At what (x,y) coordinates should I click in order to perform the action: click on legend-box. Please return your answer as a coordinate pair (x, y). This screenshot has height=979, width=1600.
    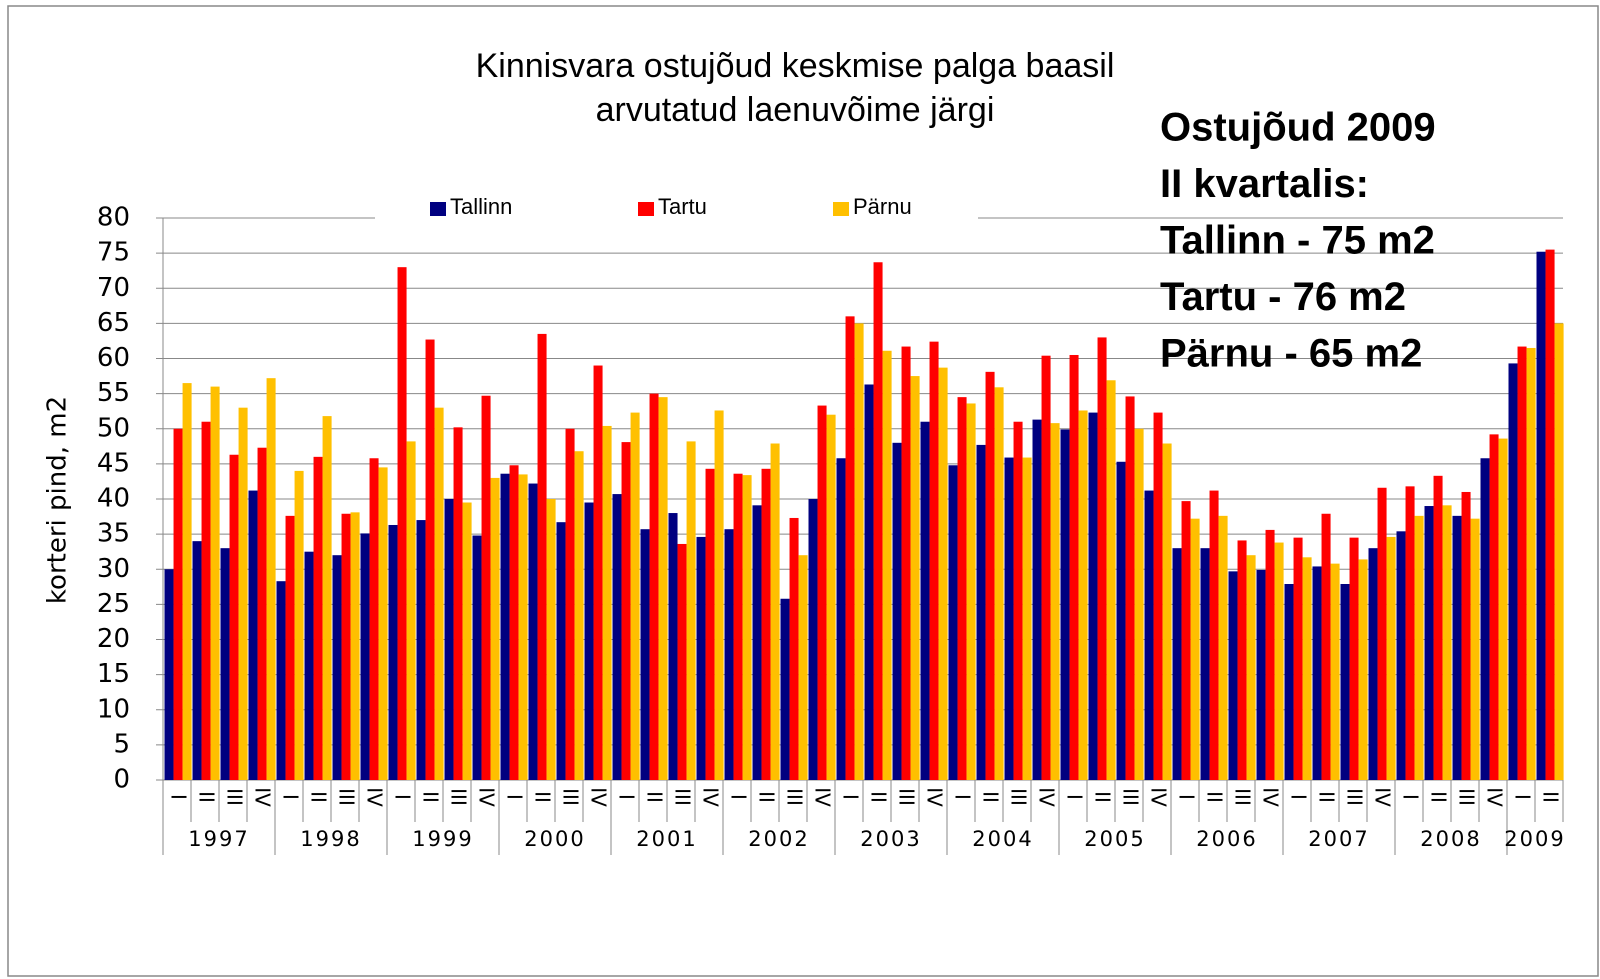
    Looking at the image, I should click on (676, 208).